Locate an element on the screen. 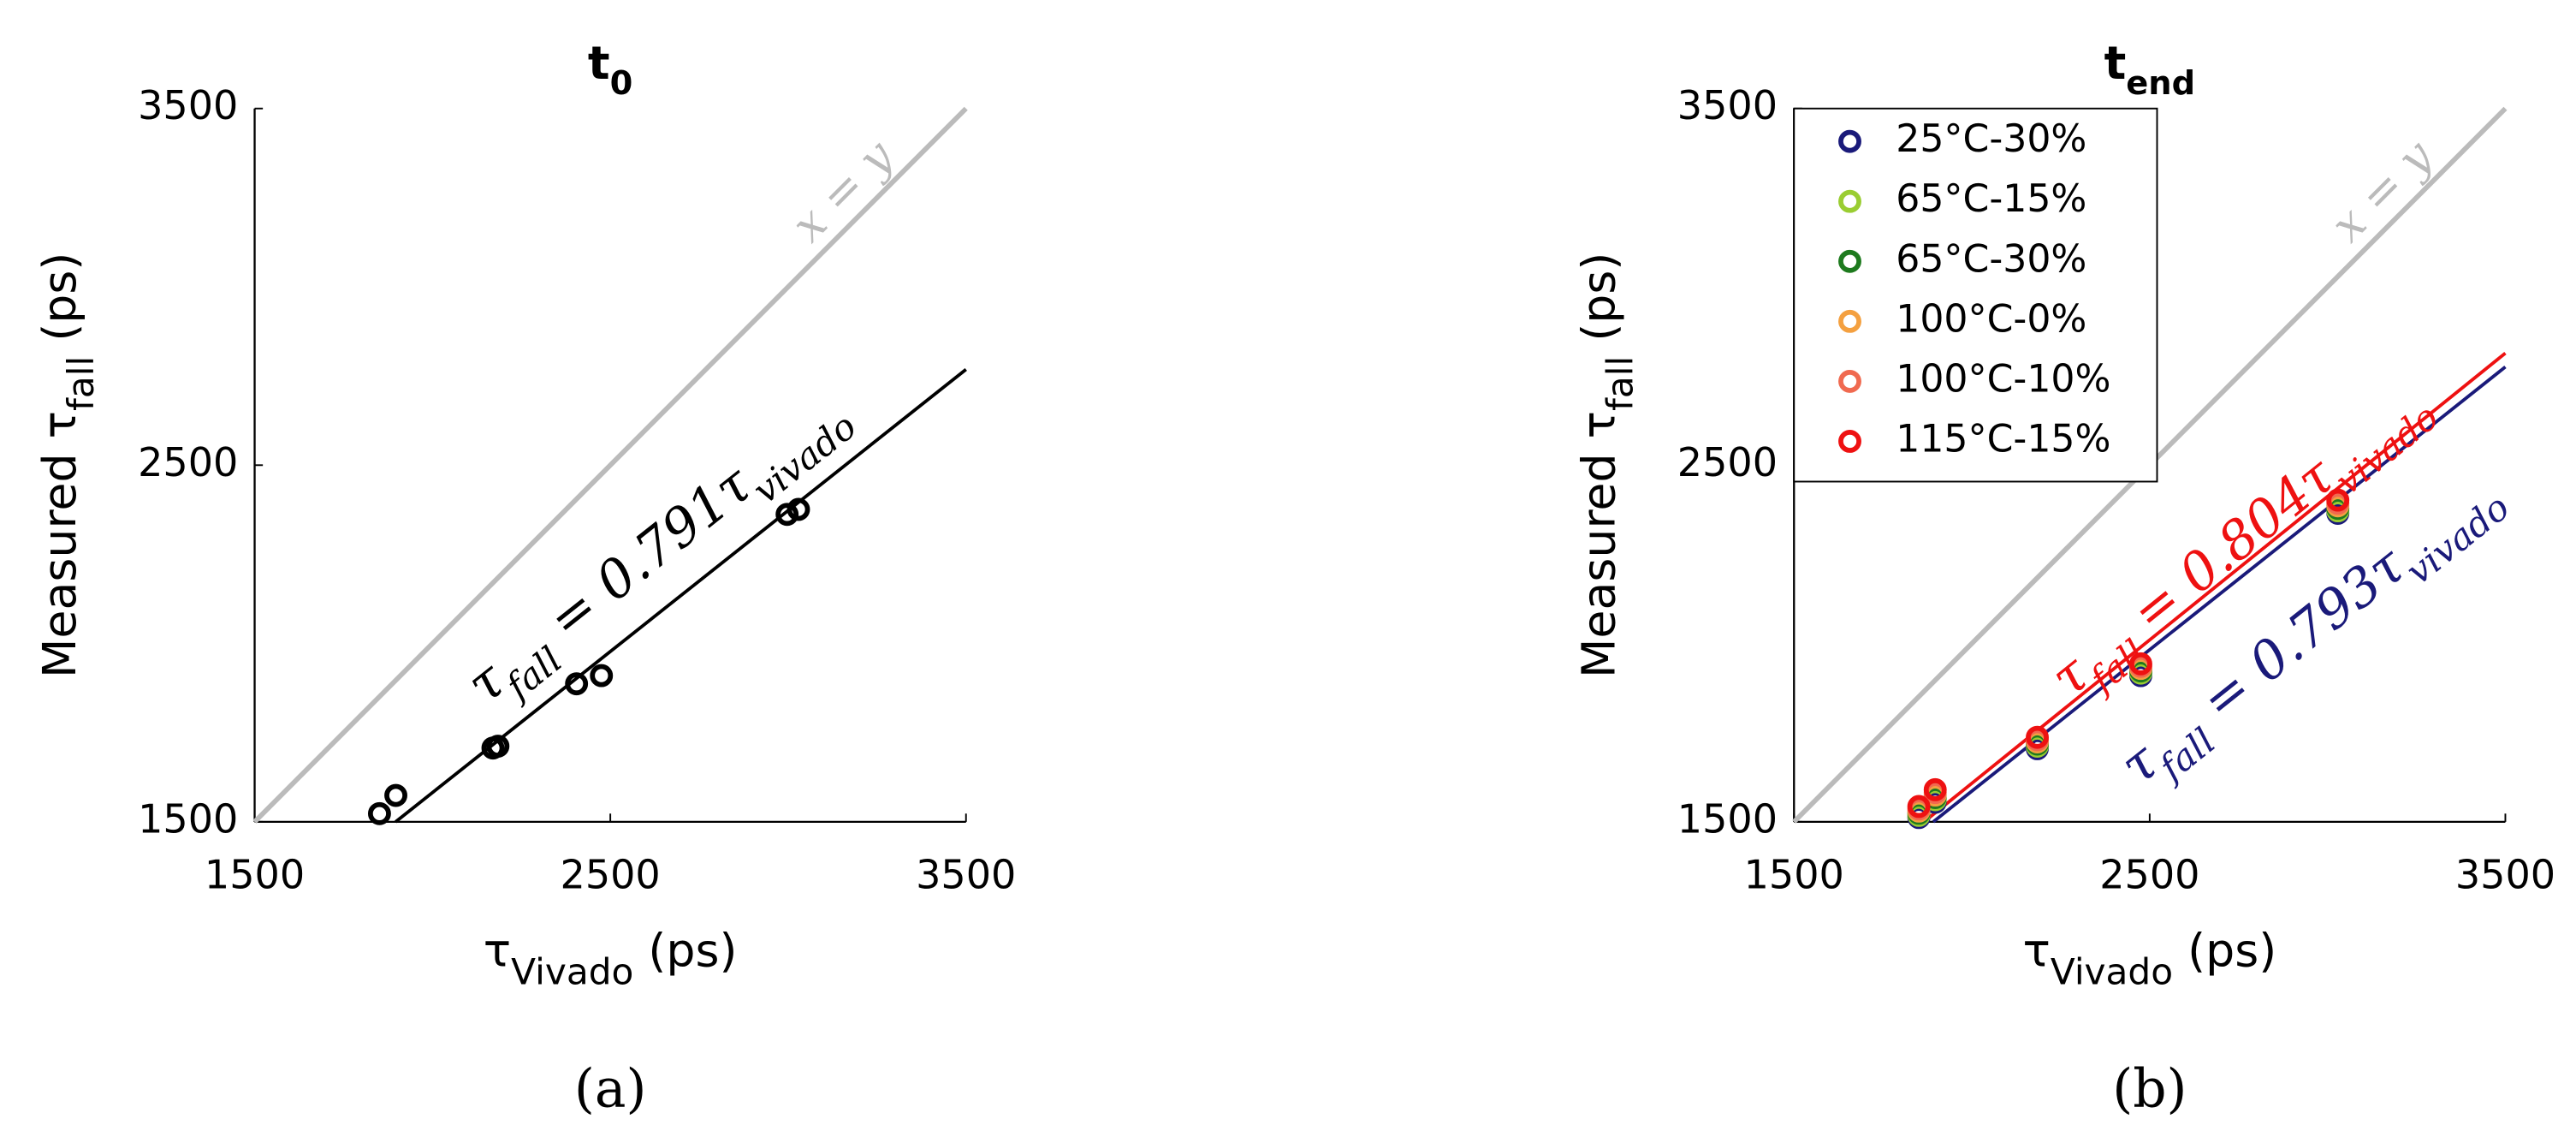  fit-label: τfall = 0.791τvivado is located at coordinates (660, 552).